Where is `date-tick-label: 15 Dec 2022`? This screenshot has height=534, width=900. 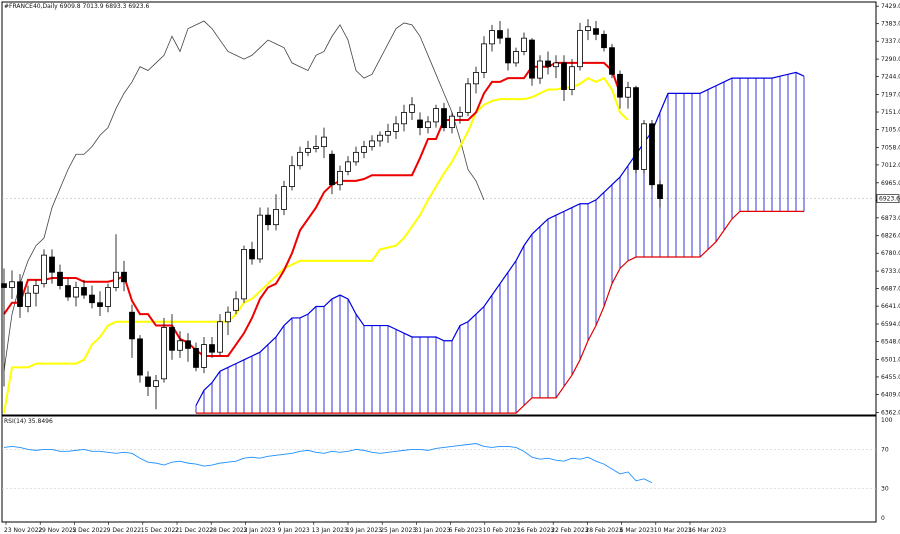
date-tick-label: 15 Dec 2022 is located at coordinates (160, 530).